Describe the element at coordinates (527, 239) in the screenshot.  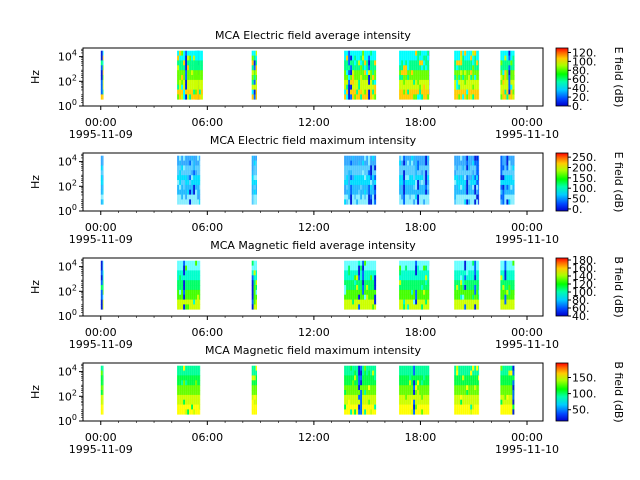
I see `x-tick-date: 1995-11-10` at that location.